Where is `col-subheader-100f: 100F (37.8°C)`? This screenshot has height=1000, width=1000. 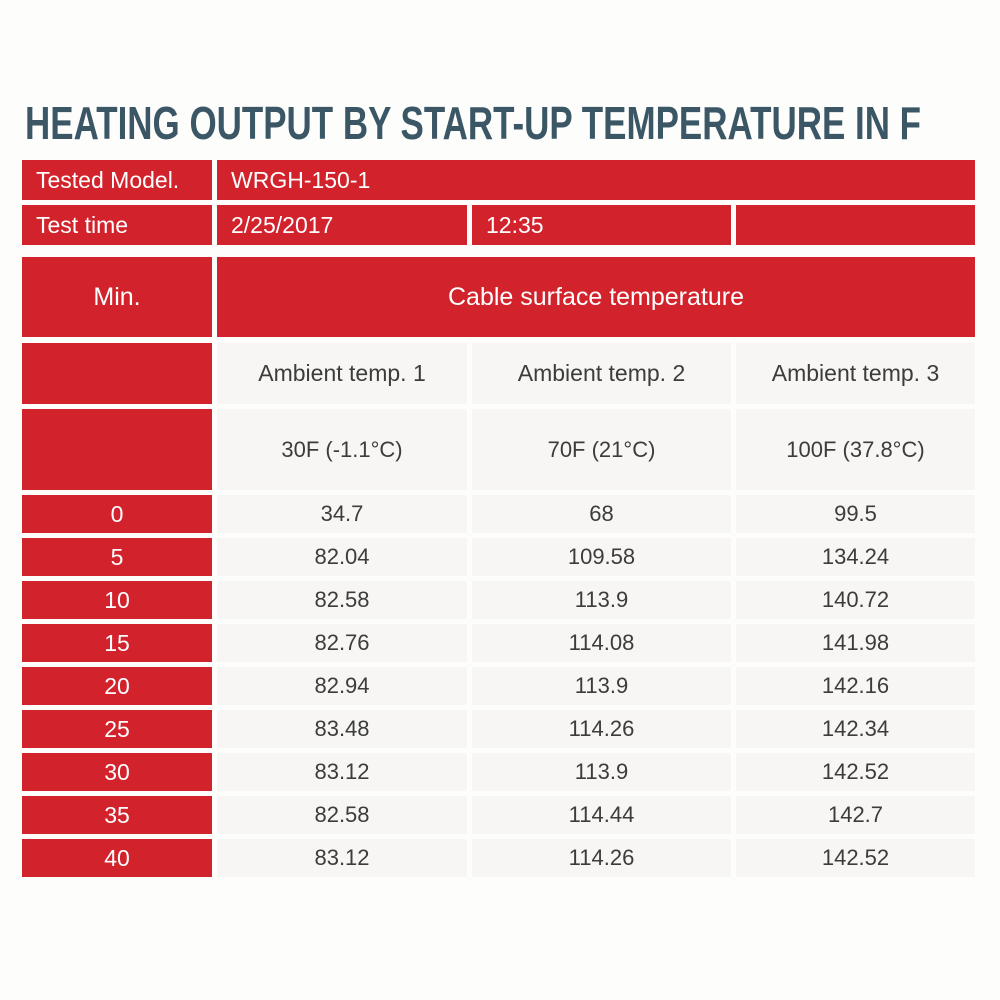
col-subheader-100f: 100F (37.8°C) is located at coordinates (855, 449).